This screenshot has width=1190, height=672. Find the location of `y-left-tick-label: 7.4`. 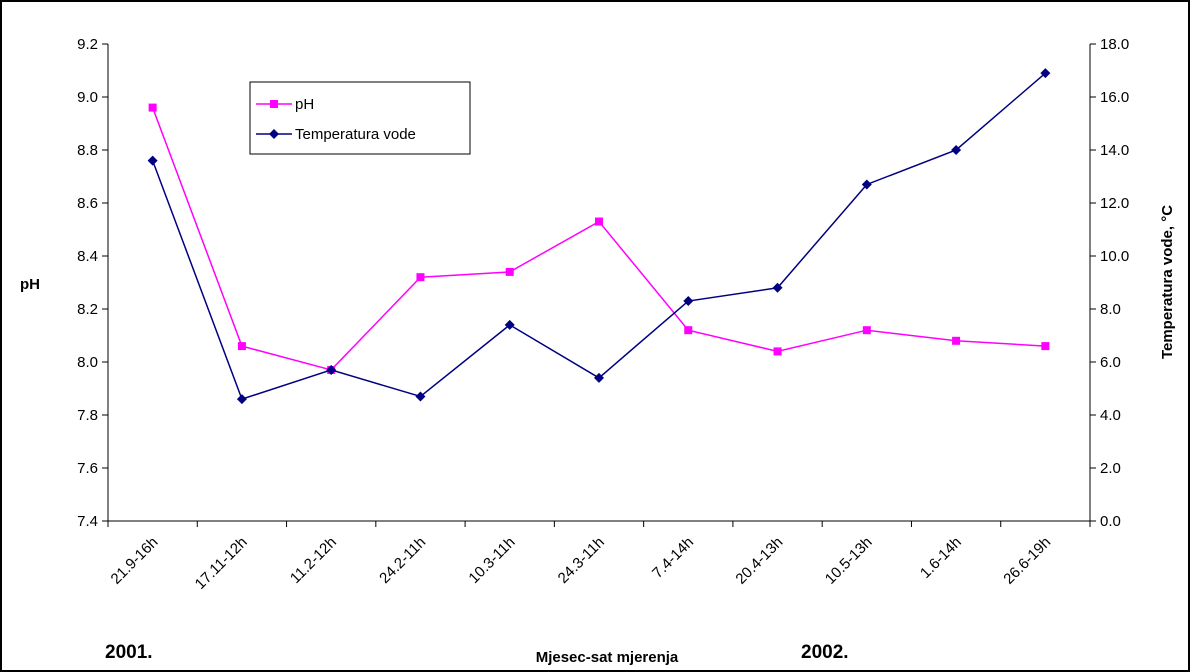

y-left-tick-label: 7.4 is located at coordinates (87, 521).